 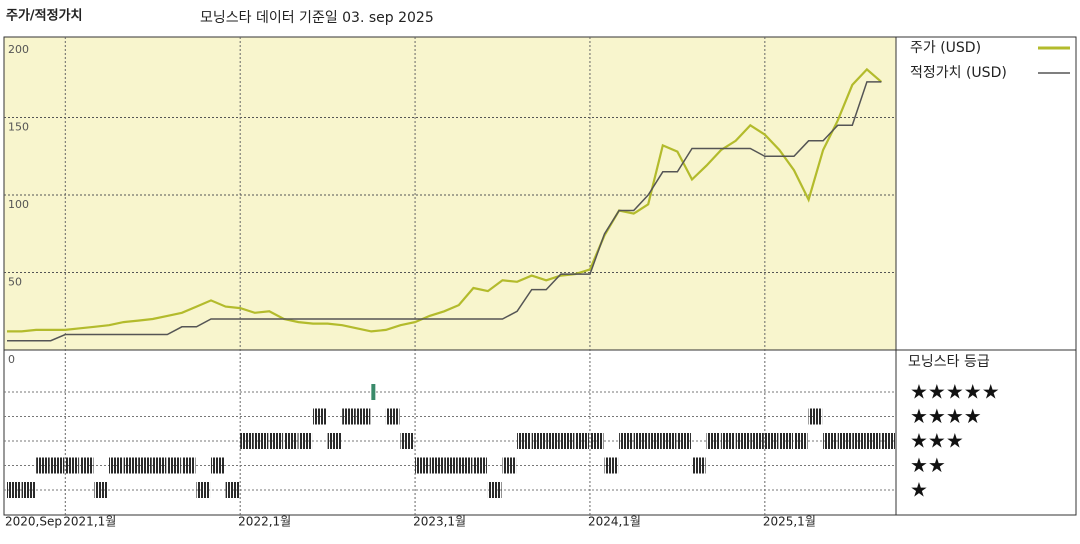 What do you see at coordinates (11, 359) in the screenshot?
I see `y-tick-label: 0` at bounding box center [11, 359].